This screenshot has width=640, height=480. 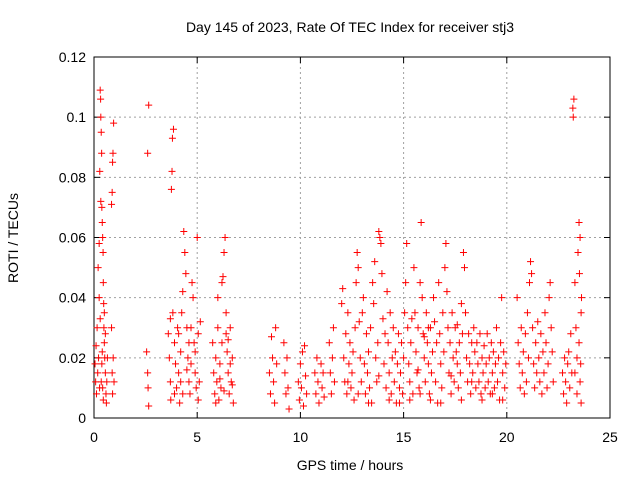 I want to click on x-tick-label: 0, so click(x=94, y=437).